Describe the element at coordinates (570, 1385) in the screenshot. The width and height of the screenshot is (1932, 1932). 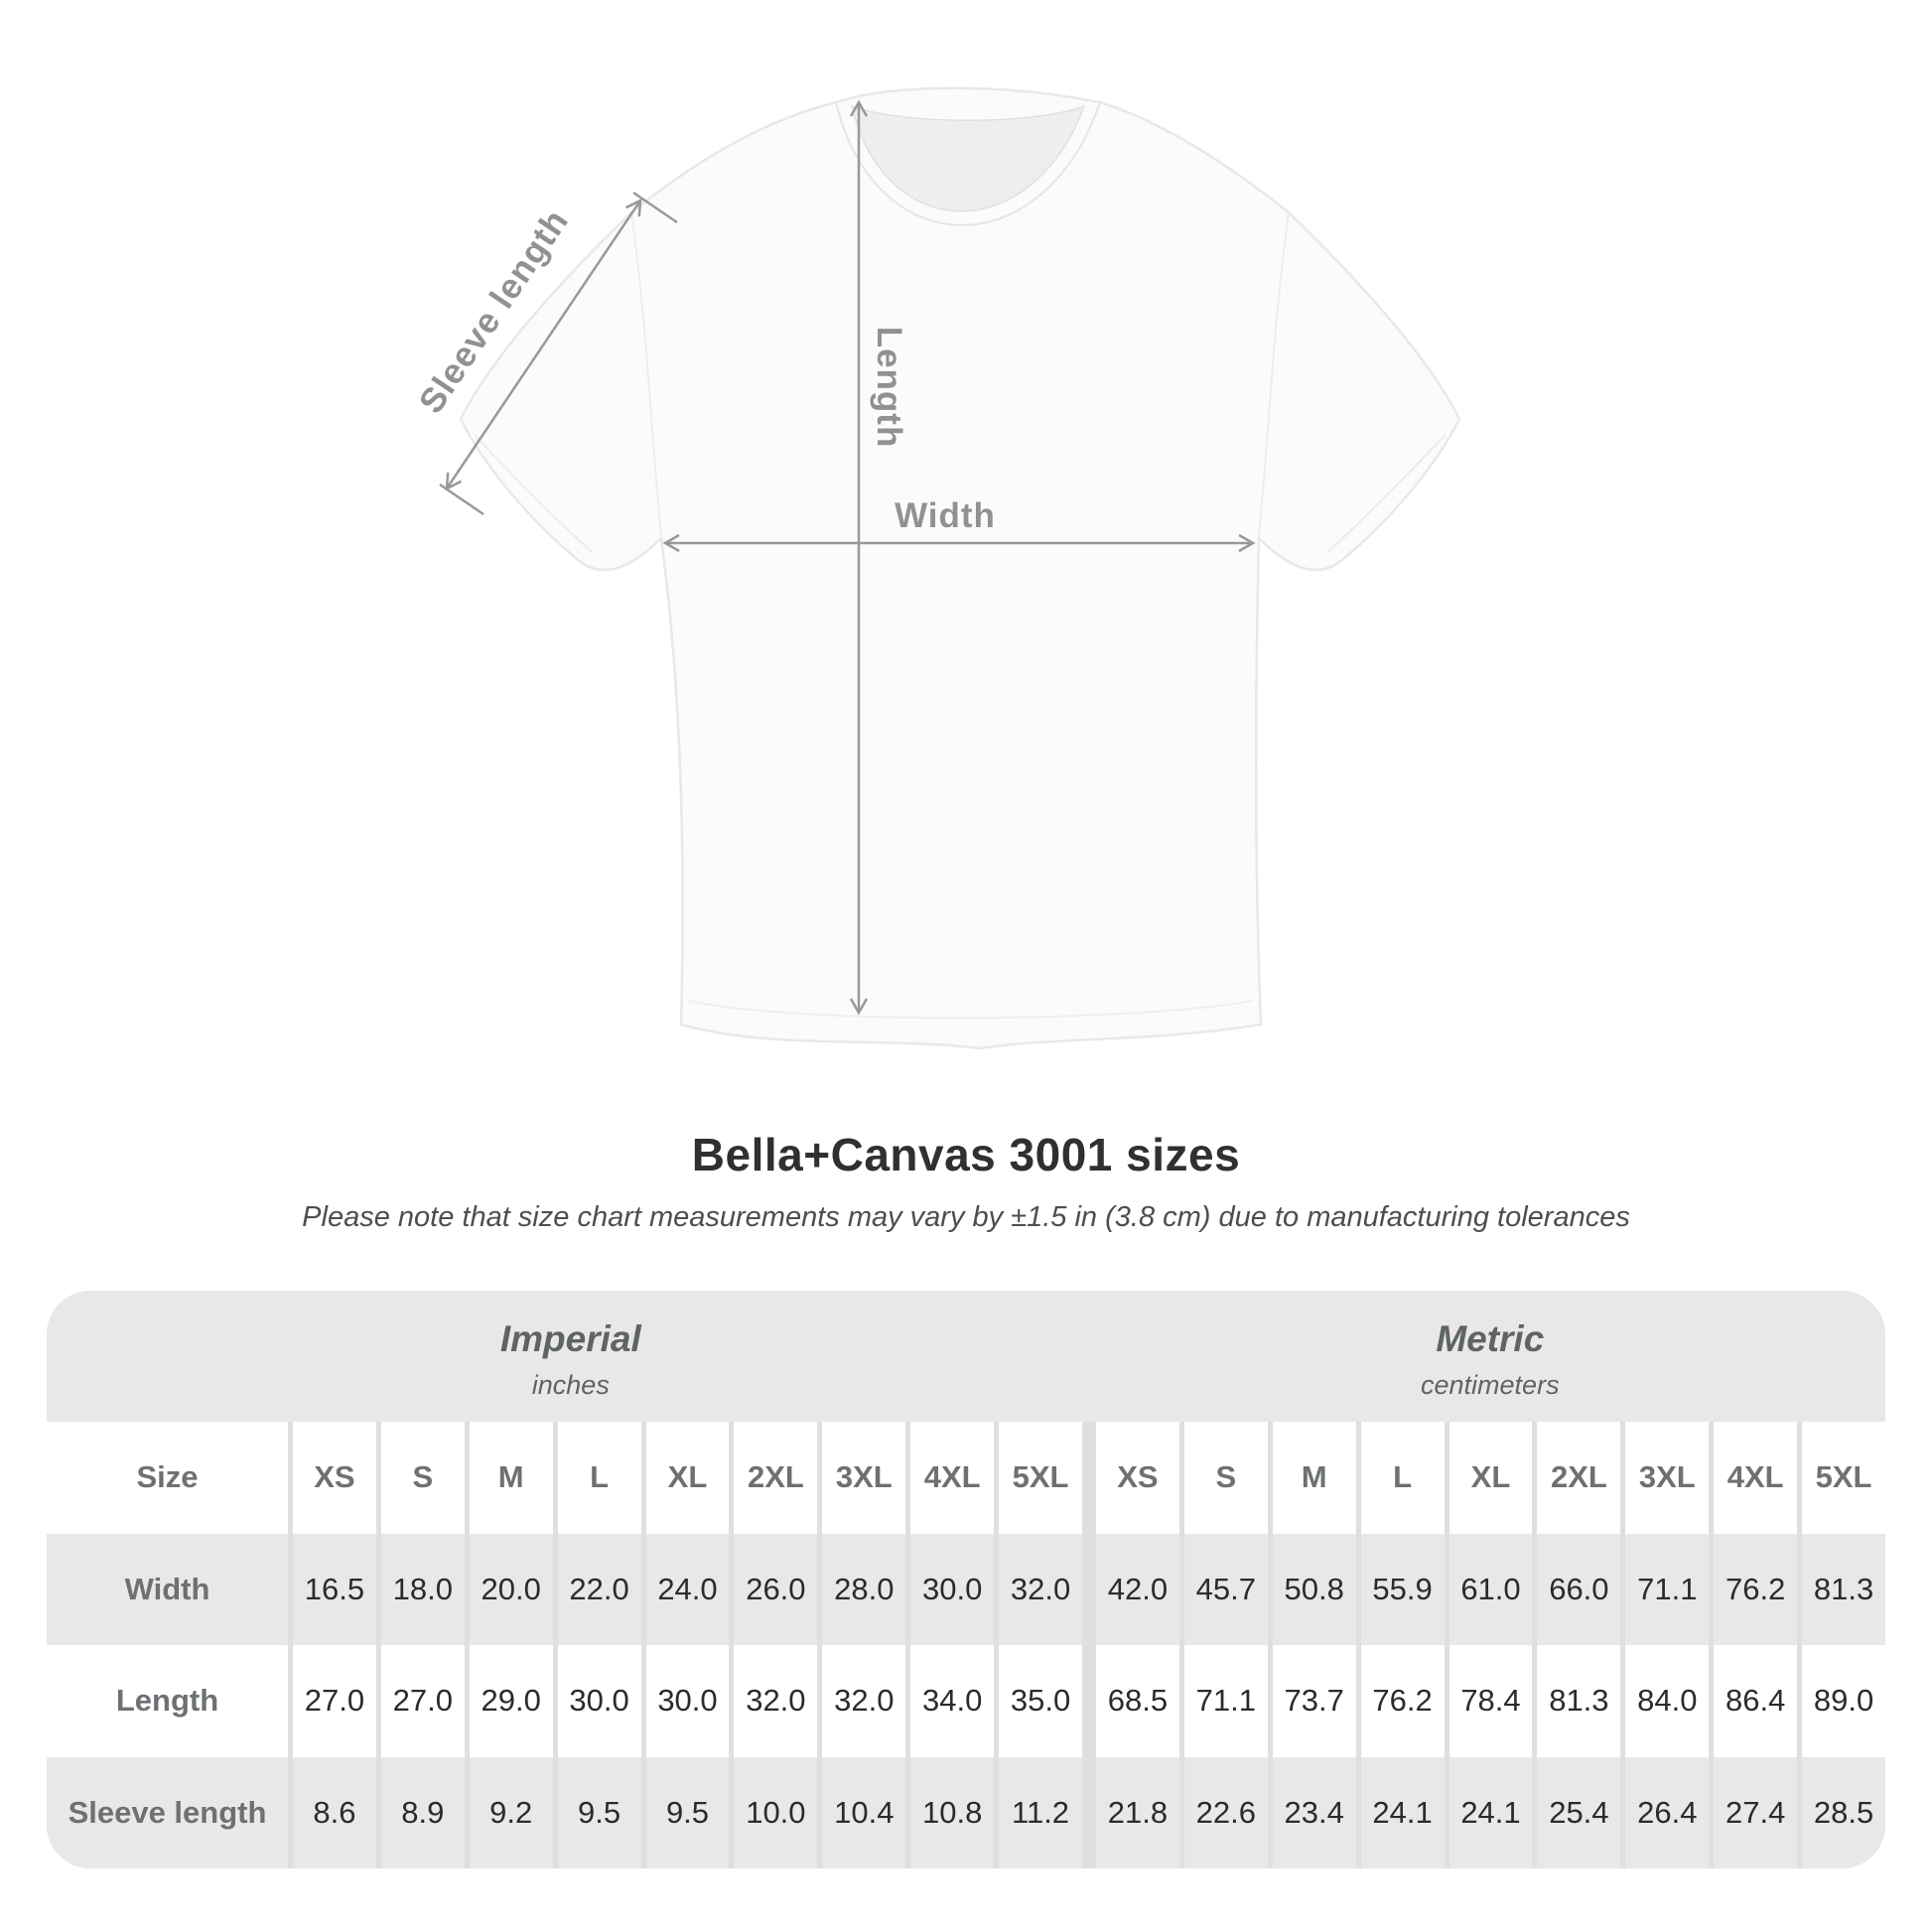
I see `unit-group-unit: inches` at that location.